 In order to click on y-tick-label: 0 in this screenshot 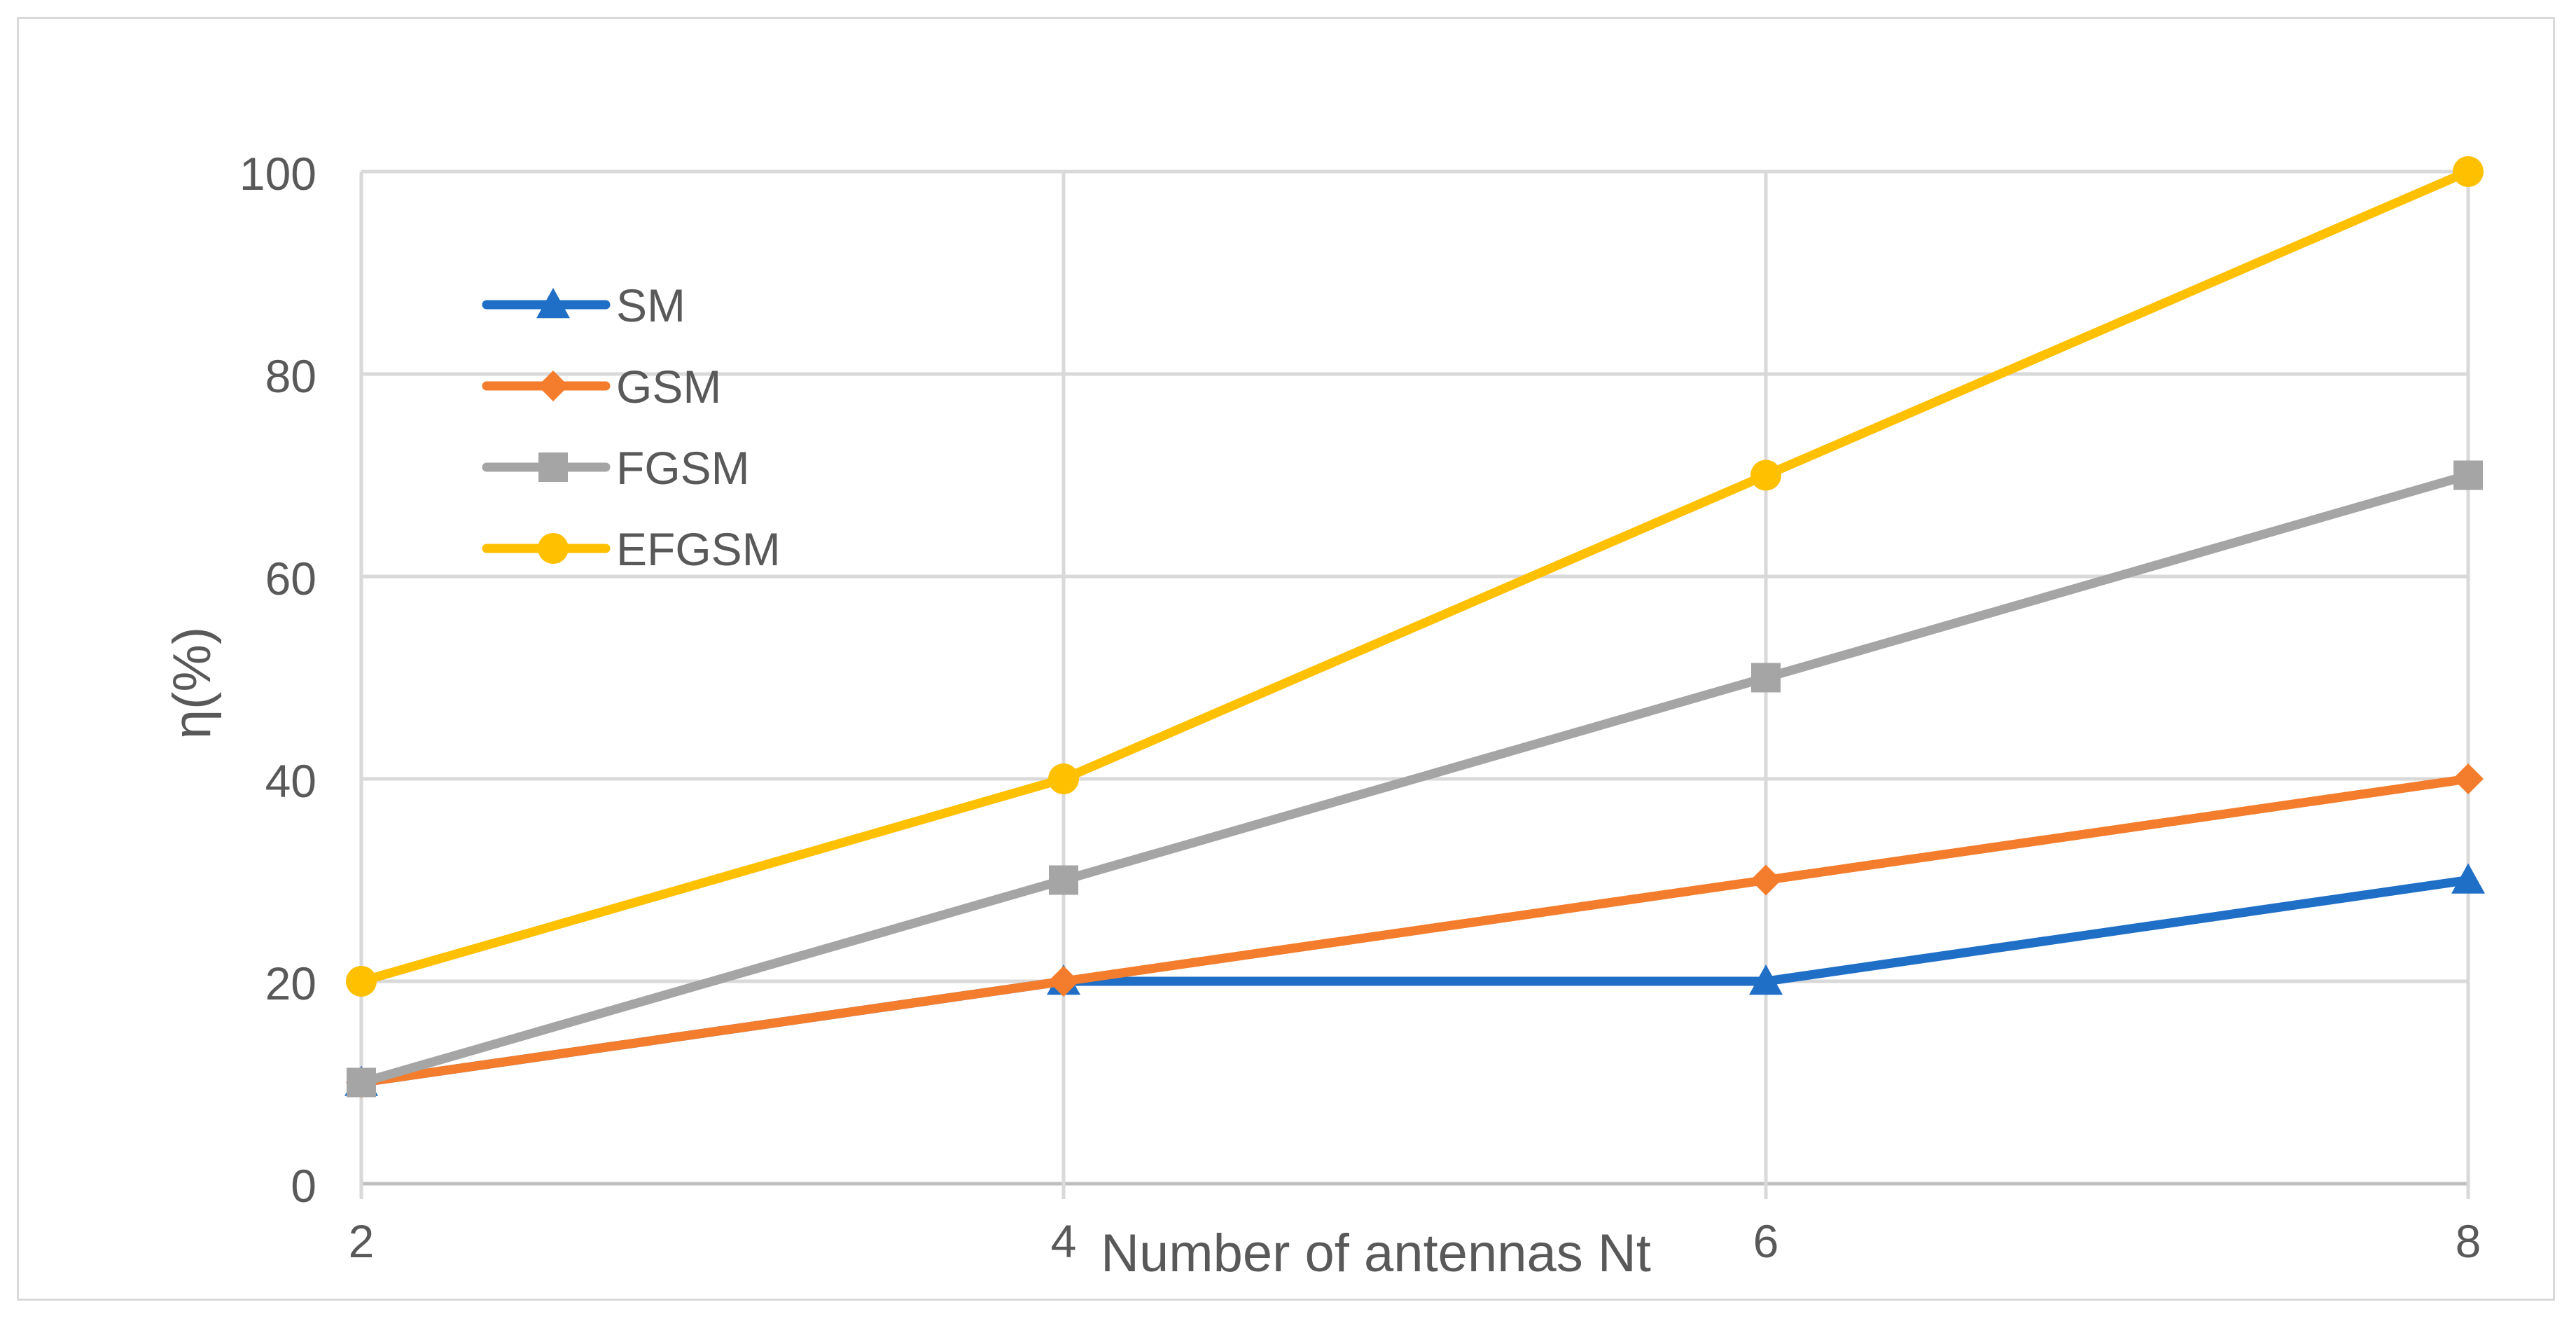, I will do `click(303, 1186)`.